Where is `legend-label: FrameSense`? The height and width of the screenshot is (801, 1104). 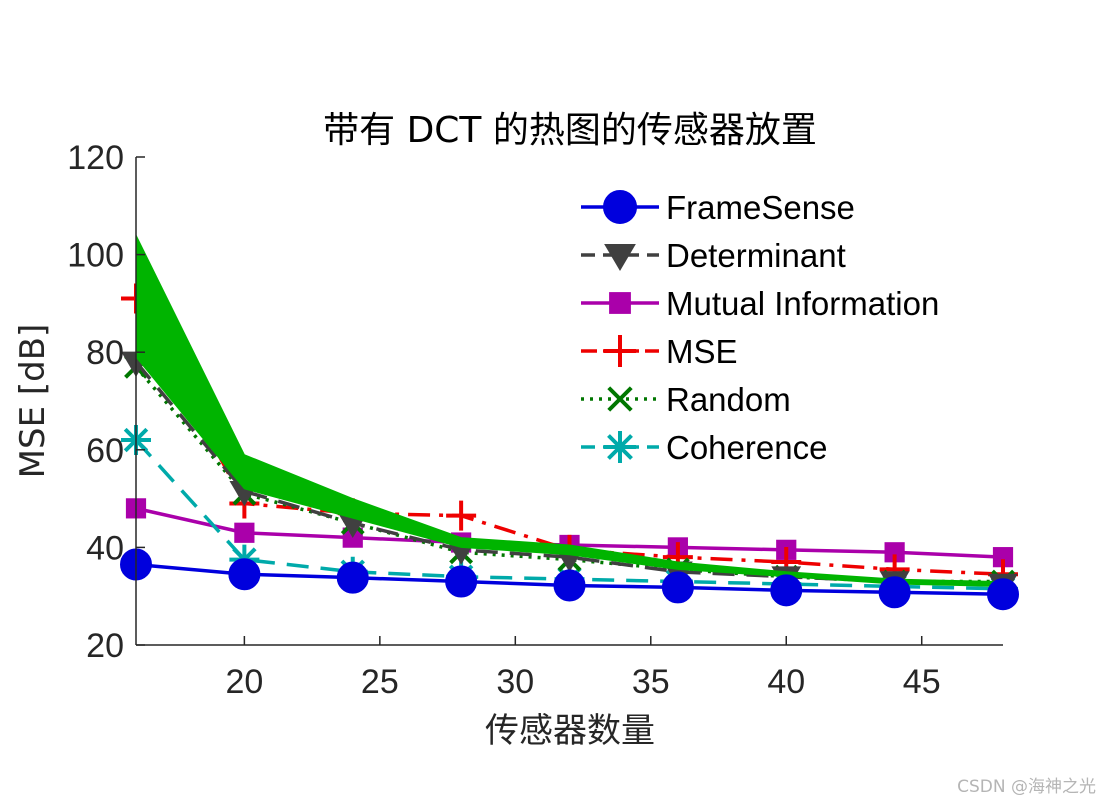 legend-label: FrameSense is located at coordinates (760, 207).